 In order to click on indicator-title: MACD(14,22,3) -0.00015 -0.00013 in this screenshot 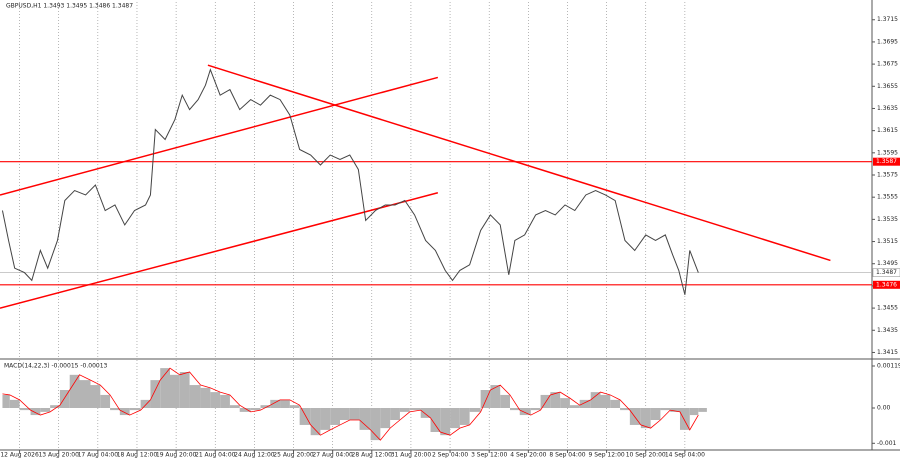, I will do `click(56, 366)`.